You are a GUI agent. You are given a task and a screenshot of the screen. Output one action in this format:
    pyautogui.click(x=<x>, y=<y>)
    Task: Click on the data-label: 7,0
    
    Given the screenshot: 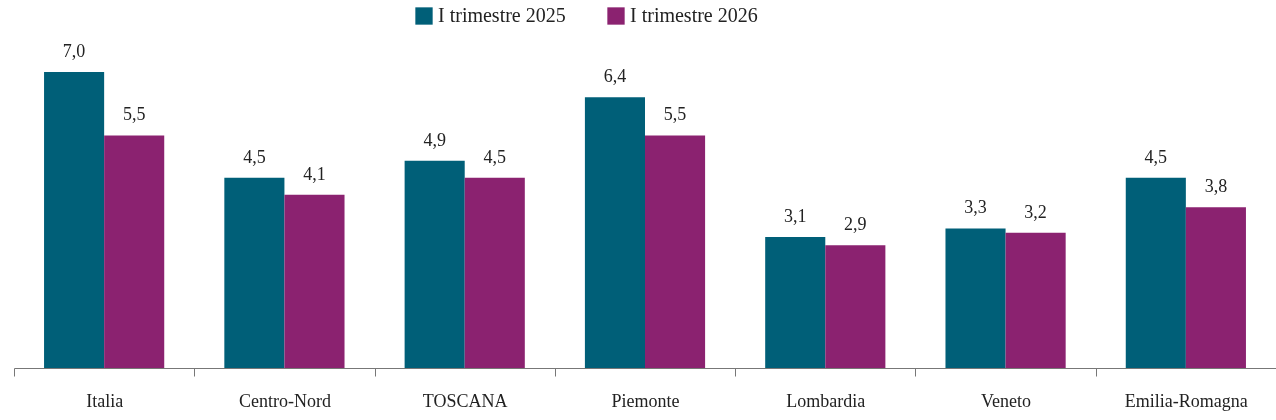 What is the action you would take?
    pyautogui.click(x=74, y=51)
    